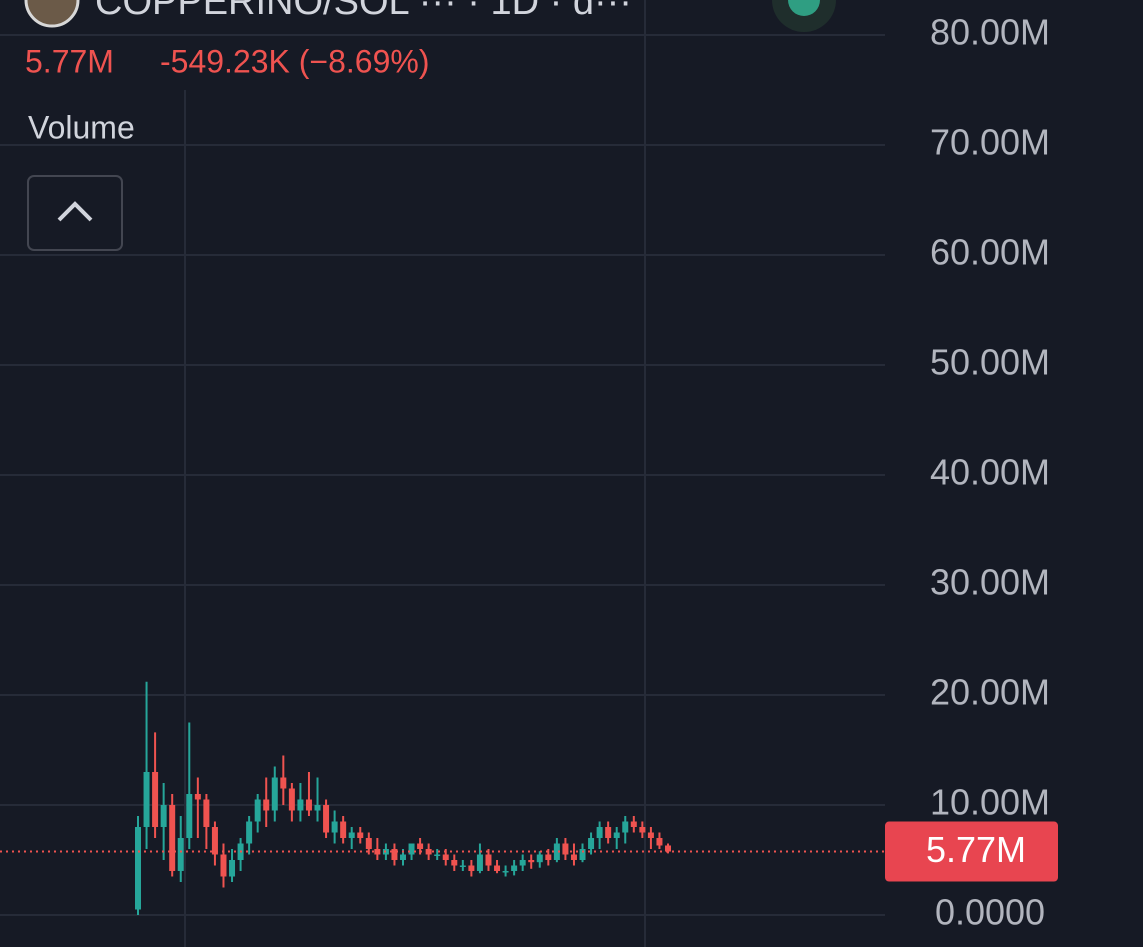 This screenshot has height=947, width=1143. I want to click on change: -549.23K (−8.69%), so click(295, 61).